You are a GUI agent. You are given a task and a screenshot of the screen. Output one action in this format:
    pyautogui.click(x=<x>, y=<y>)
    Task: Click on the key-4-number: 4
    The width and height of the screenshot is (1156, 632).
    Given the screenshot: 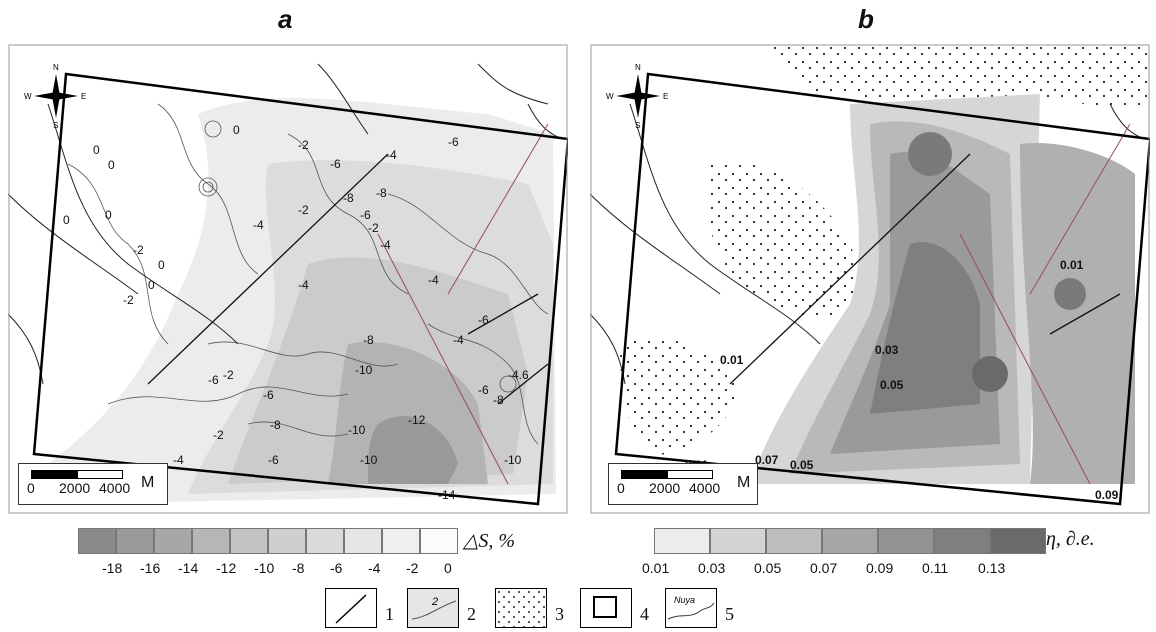 What is the action you would take?
    pyautogui.click(x=644, y=614)
    